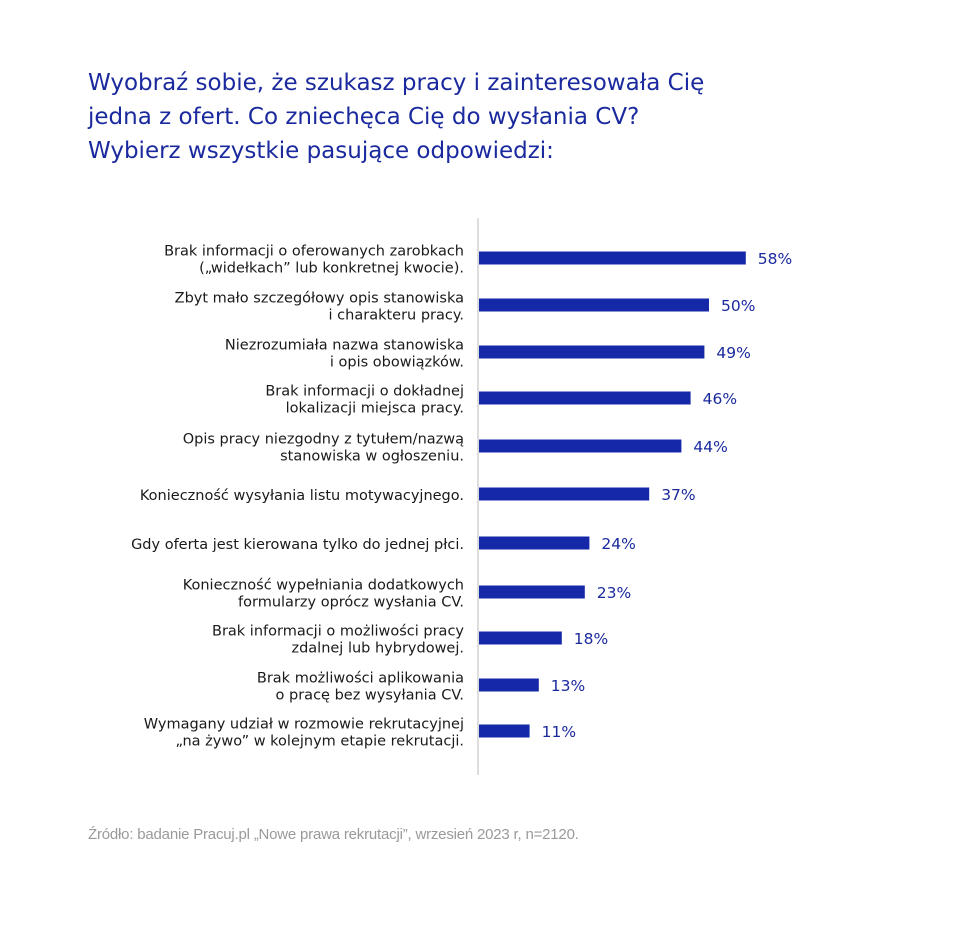 The height and width of the screenshot is (944, 960). I want to click on category-label: Opis pracy niezgodny z tytułem/nazwą, so click(323, 440).